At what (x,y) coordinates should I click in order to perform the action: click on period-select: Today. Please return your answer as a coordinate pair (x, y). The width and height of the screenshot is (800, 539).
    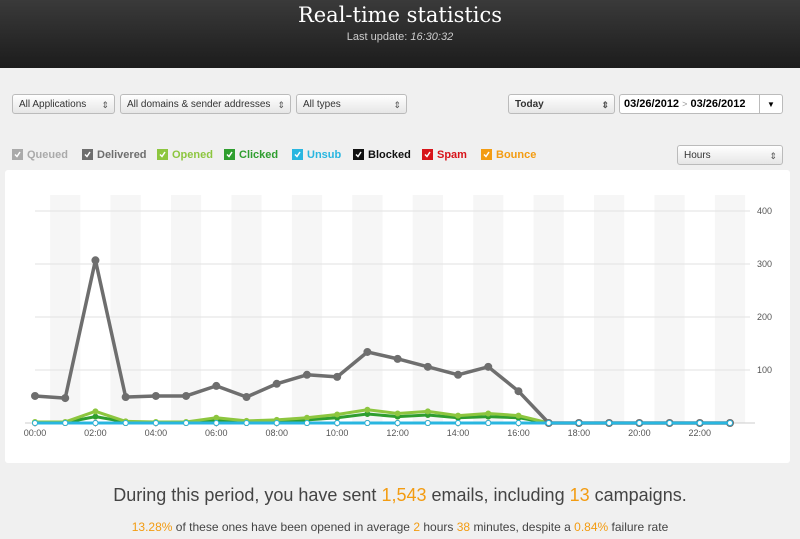
    Looking at the image, I should click on (561, 104).